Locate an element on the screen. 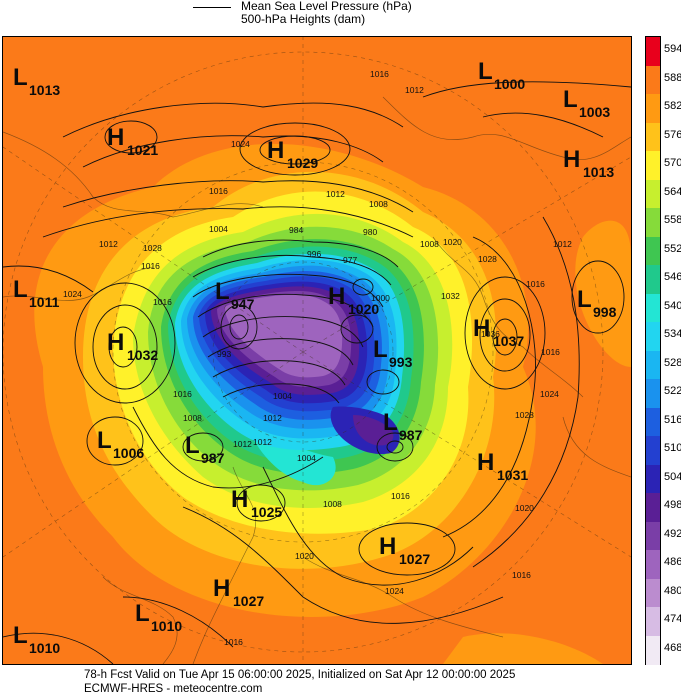  header-title-mslp: Mean Sea Level Pressure (hPa) is located at coordinates (326, 6).